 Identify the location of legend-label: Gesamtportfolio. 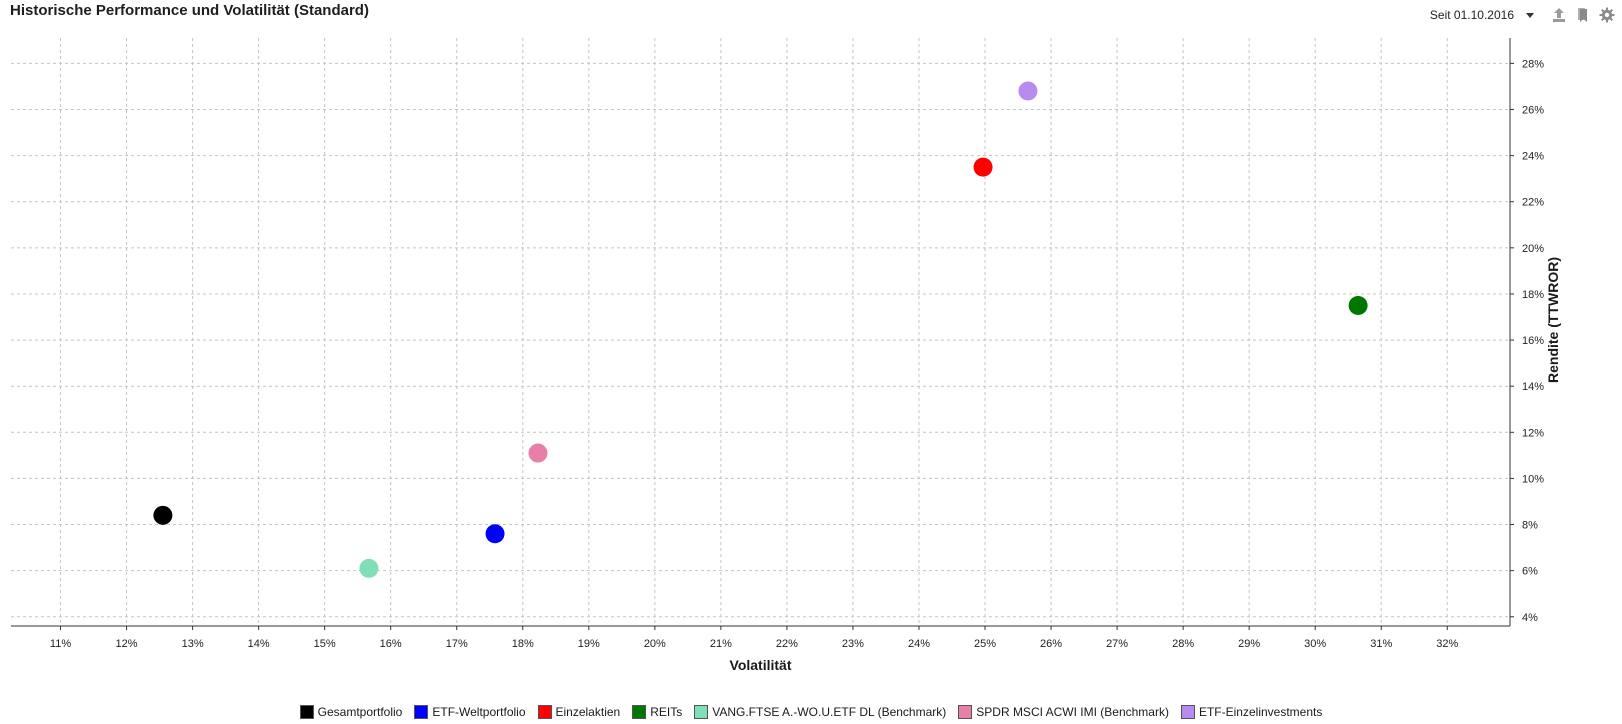
(360, 712).